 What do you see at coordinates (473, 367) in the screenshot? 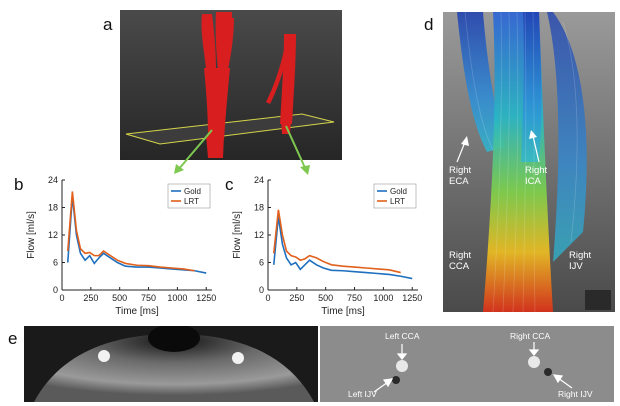
I see `panel-e-arrows` at bounding box center [473, 367].